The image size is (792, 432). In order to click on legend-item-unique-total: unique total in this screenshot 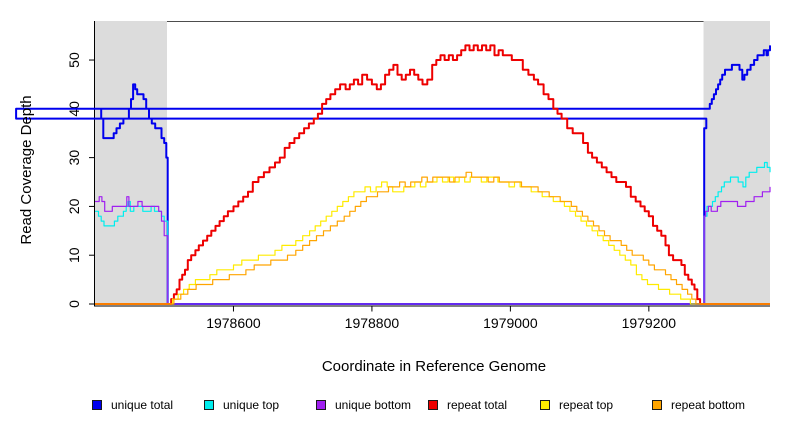, I will do `click(148, 405)`.